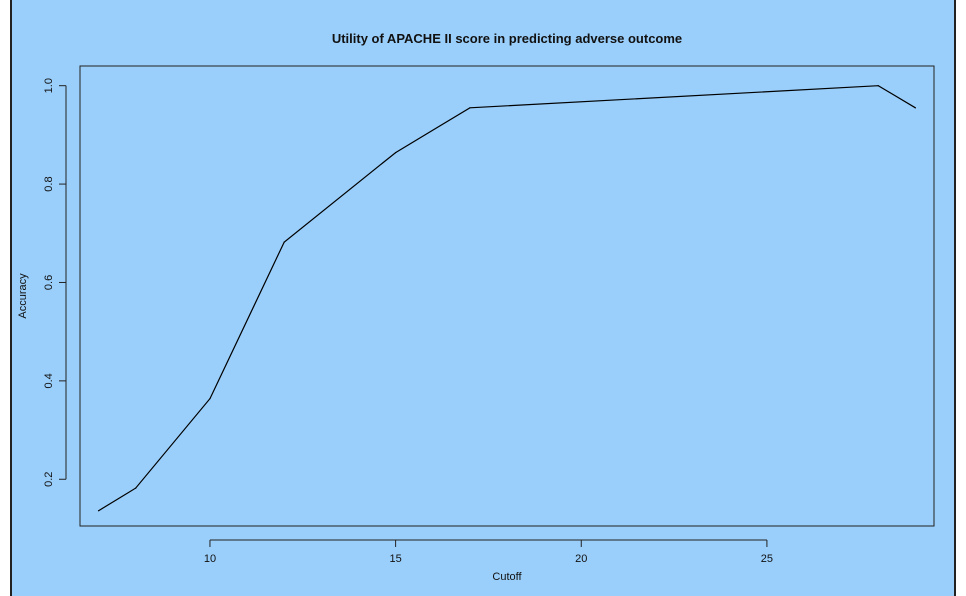  I want to click on x-tick-label: 15, so click(395, 559).